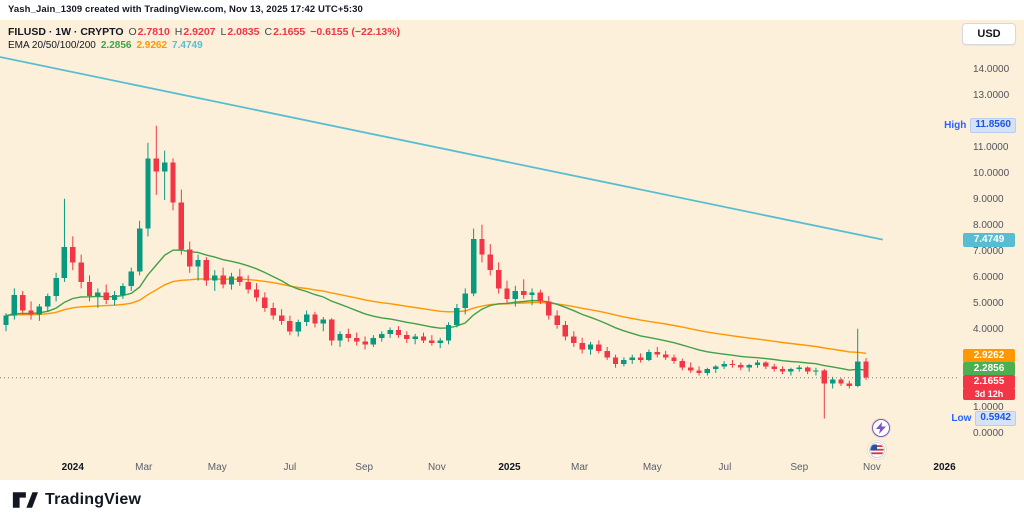 This screenshot has width=1024, height=521. What do you see at coordinates (993, 126) in the screenshot?
I see `high-badge-value: 11.8560` at bounding box center [993, 126].